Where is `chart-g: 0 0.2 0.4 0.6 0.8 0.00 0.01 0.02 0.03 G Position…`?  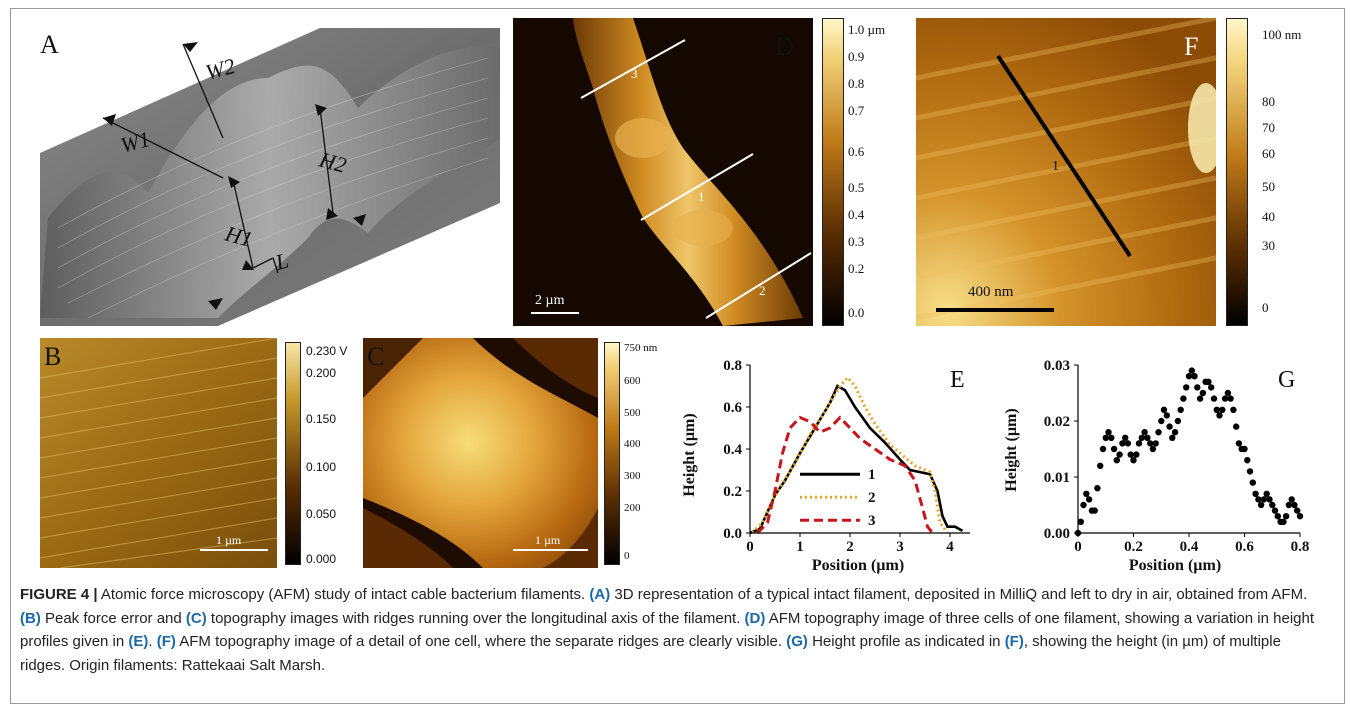
chart-g: 0 0.2 0.4 0.6 0.8 0.00 0.01 0.02 0.03 G Position… is located at coordinates (1156, 466).